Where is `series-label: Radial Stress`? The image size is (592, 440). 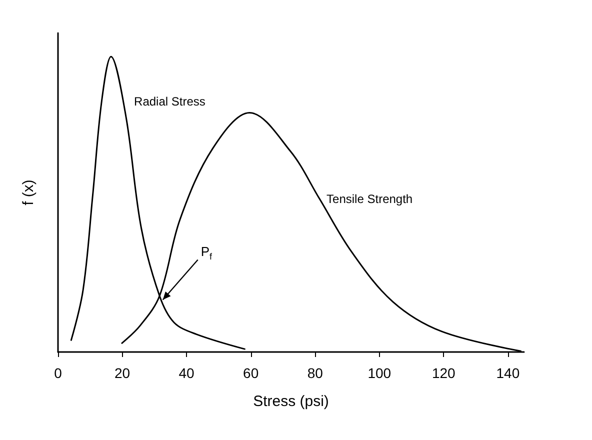
series-label: Radial Stress is located at coordinates (170, 101).